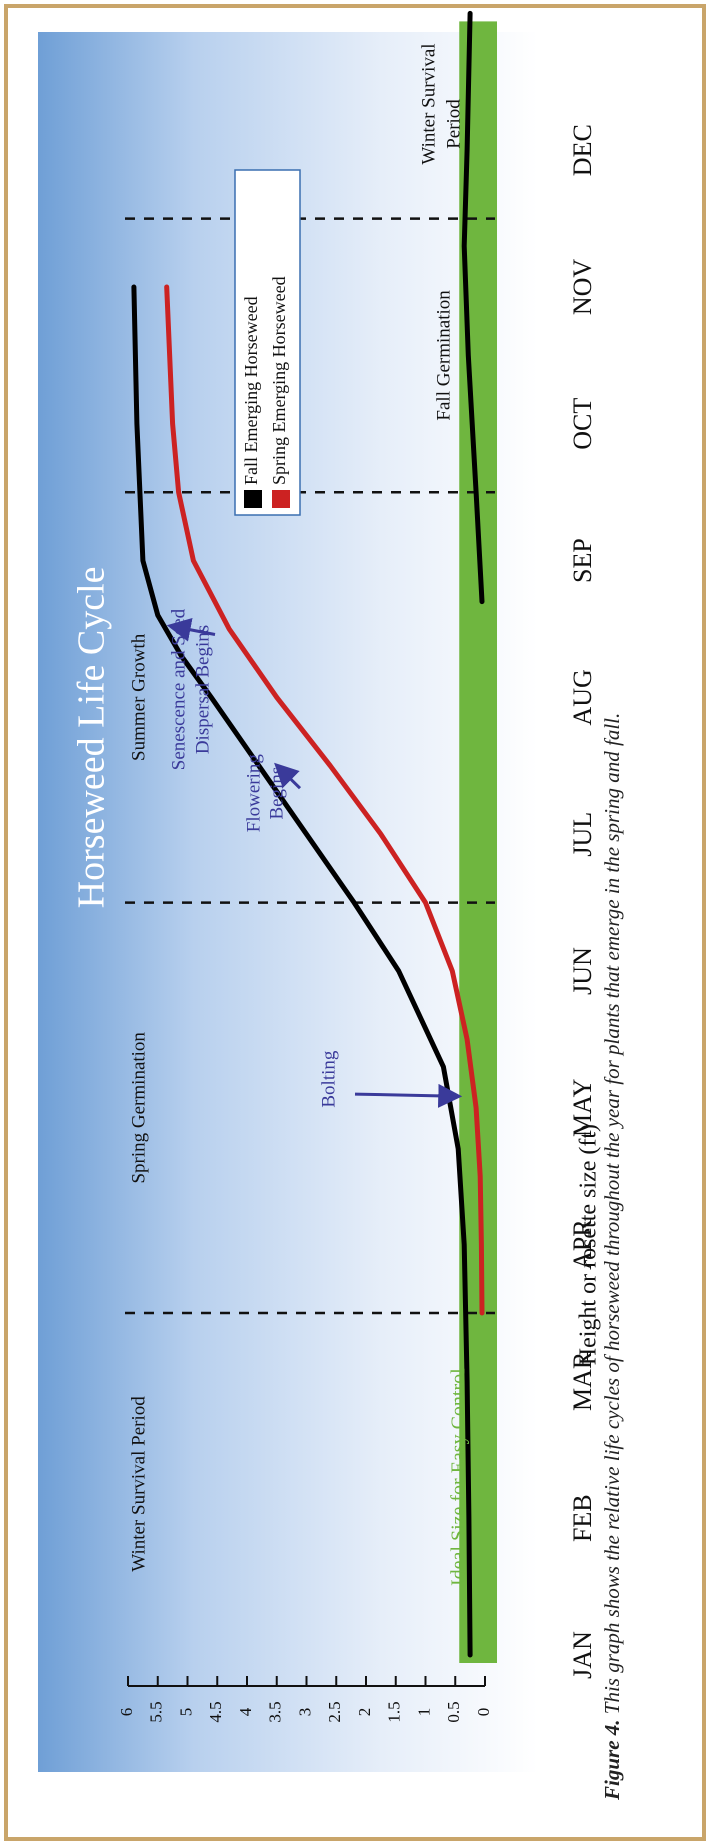 The width and height of the screenshot is (710, 1845). What do you see at coordinates (582, 1244) in the screenshot?
I see `x-tick-label: APR` at bounding box center [582, 1244].